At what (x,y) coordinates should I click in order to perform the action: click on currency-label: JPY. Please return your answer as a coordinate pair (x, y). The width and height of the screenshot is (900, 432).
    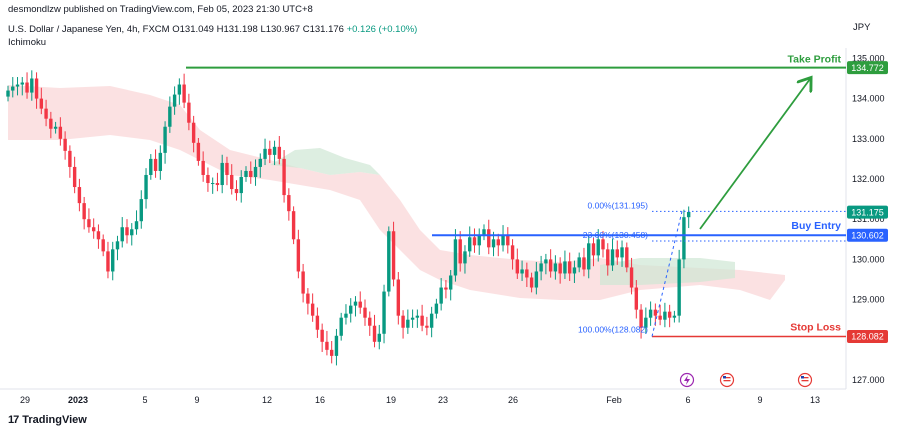
    Looking at the image, I should click on (862, 27).